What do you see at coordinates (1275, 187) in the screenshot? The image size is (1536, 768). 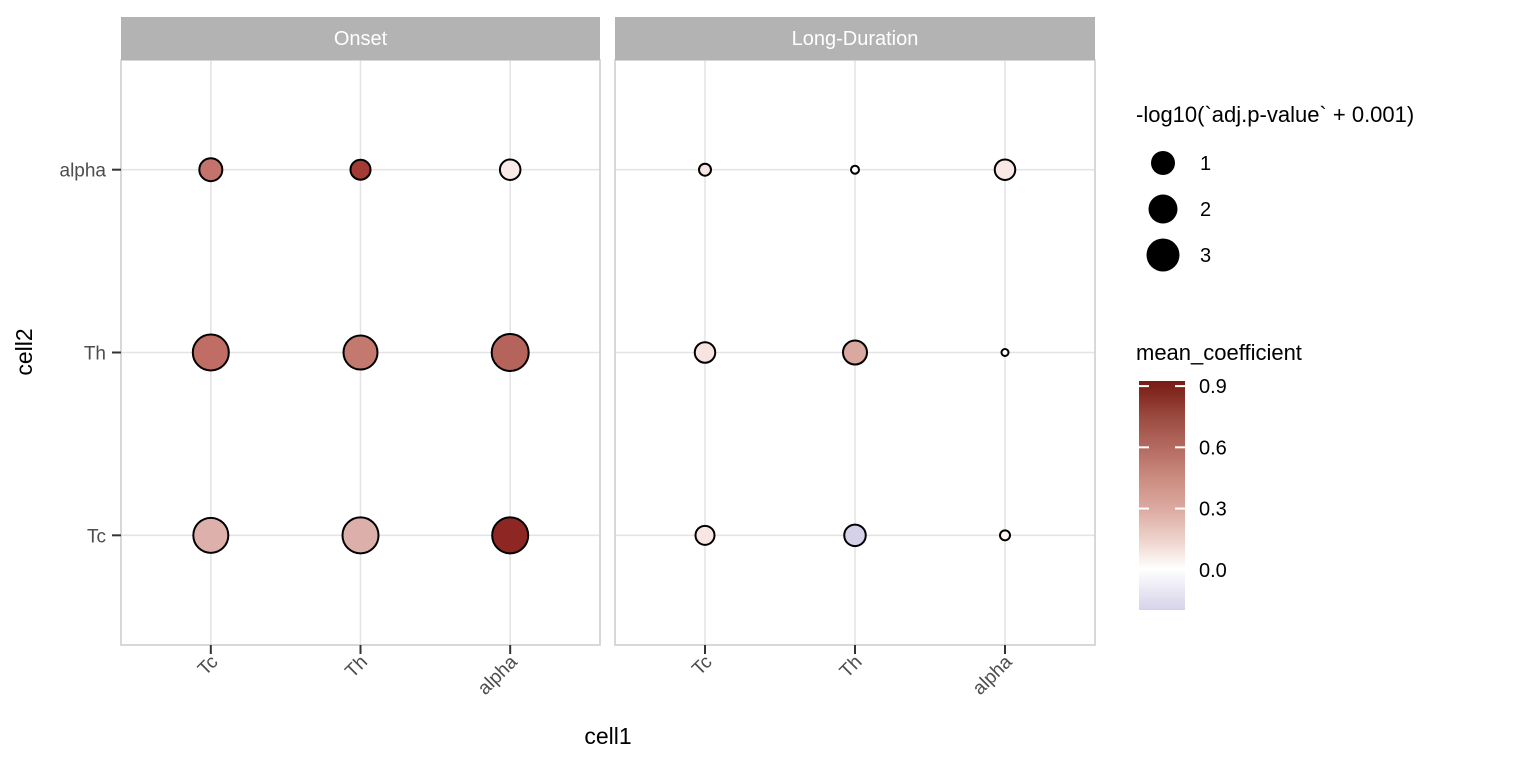 I see `size-legend: -log10(`adj.p-value` + 0.001) 1 2 3` at bounding box center [1275, 187].